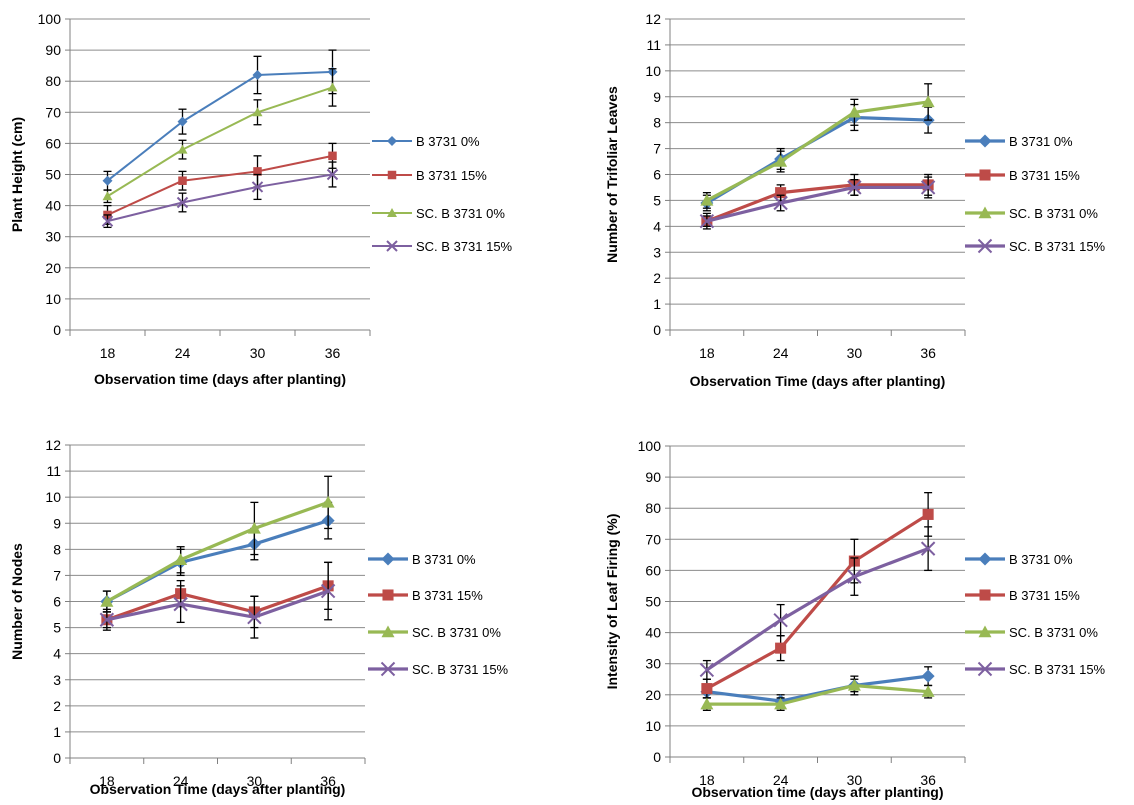  What do you see at coordinates (653, 539) in the screenshot?
I see `y-tick-label: 70` at bounding box center [653, 539].